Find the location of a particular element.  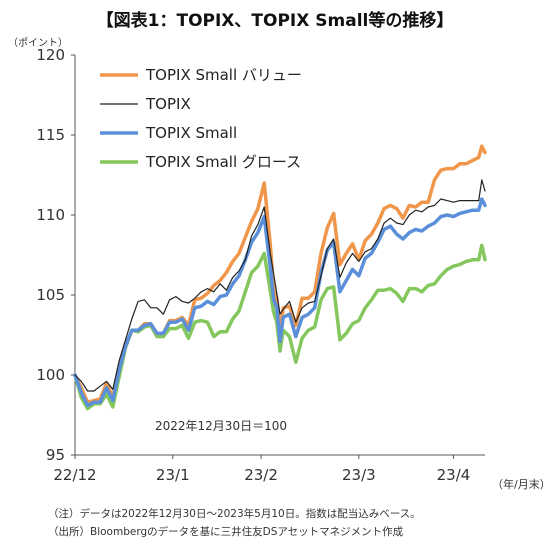

x-tick-label: 22/12 is located at coordinates (74, 475).